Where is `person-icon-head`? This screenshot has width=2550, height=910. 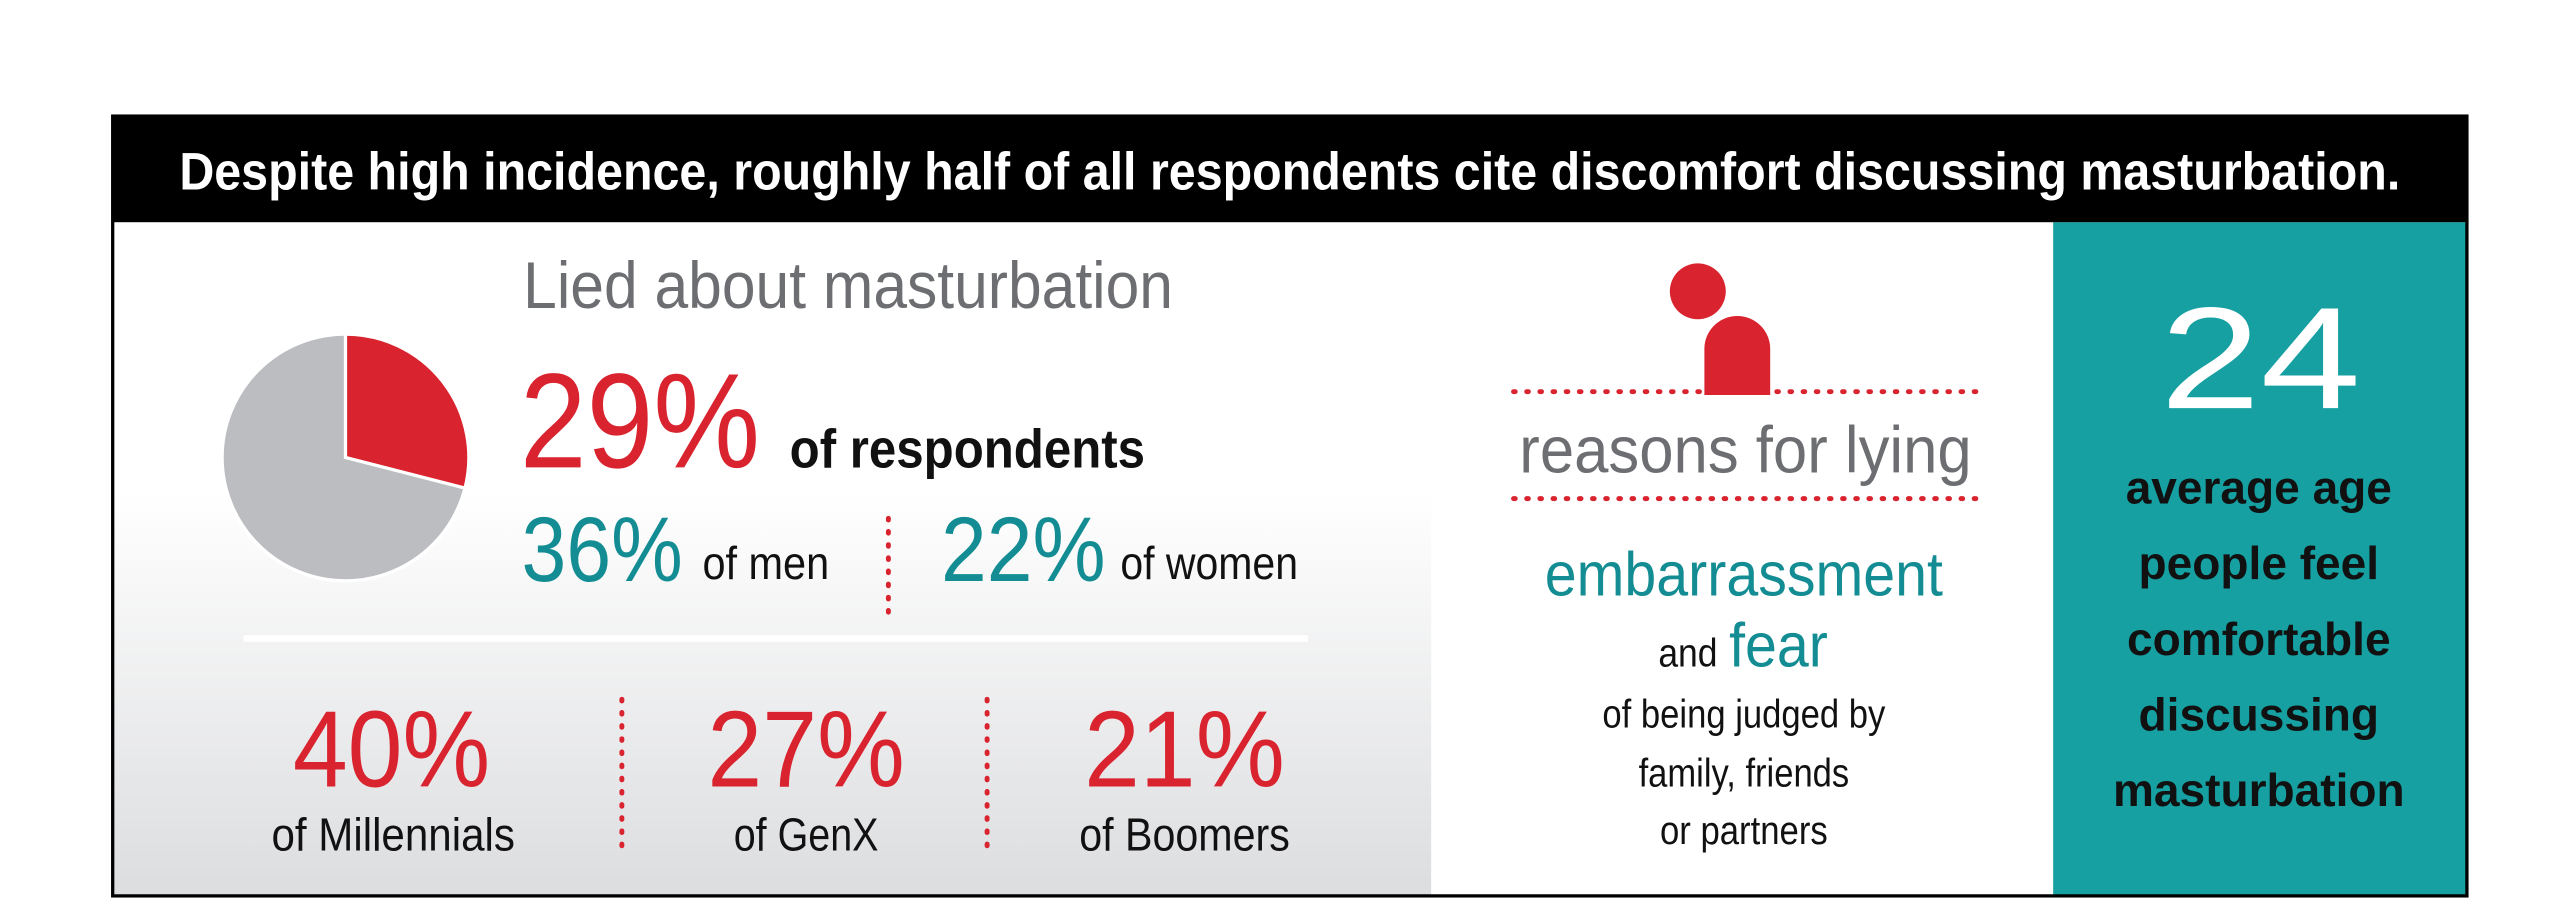 person-icon-head is located at coordinates (1697, 291).